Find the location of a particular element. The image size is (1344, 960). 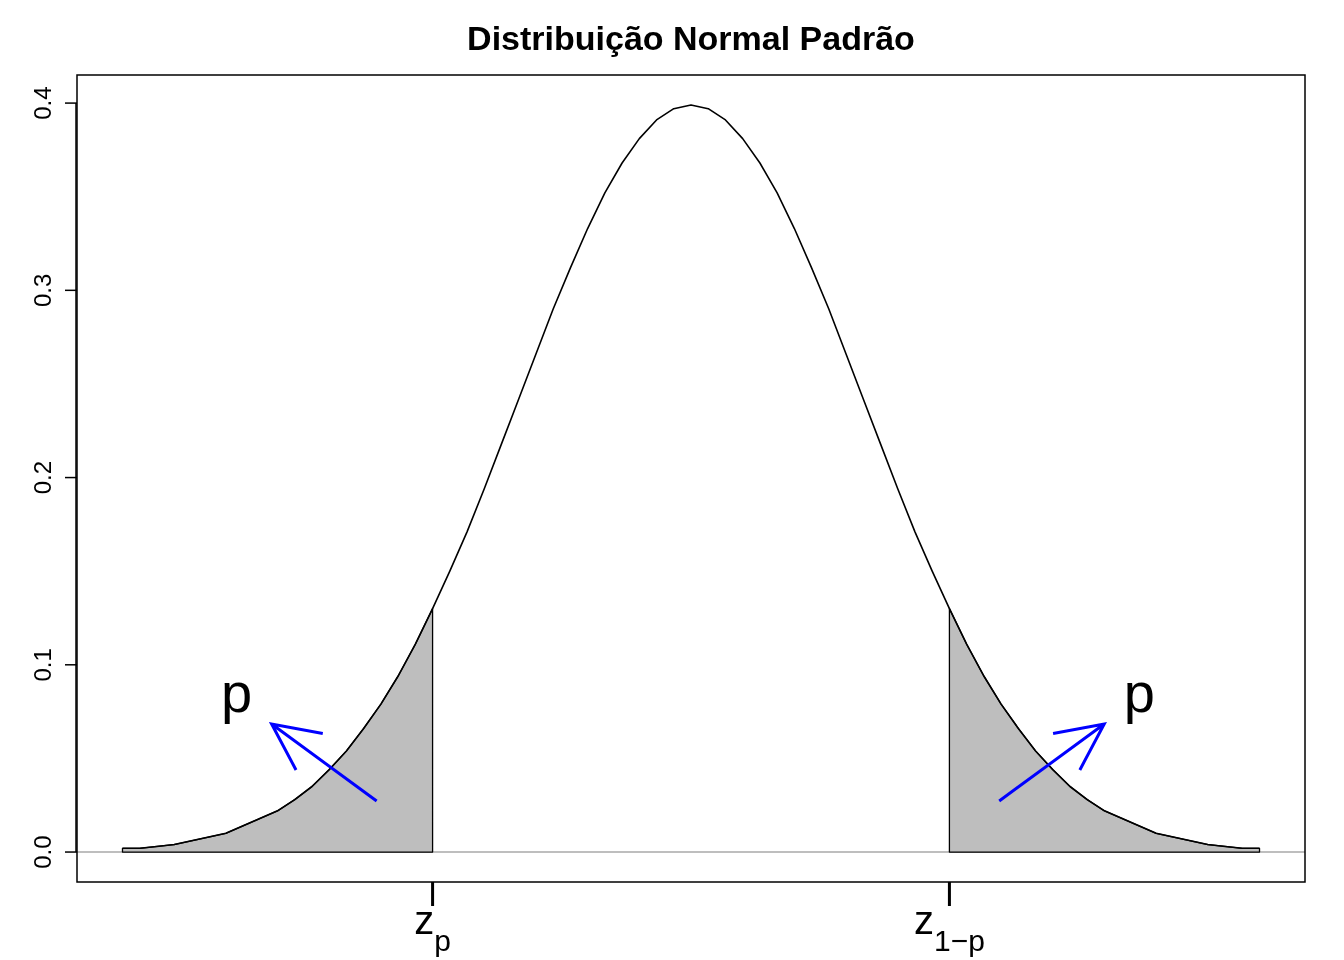

x-tick-label: z$_{1−p}$ is located at coordinates (949, 927).